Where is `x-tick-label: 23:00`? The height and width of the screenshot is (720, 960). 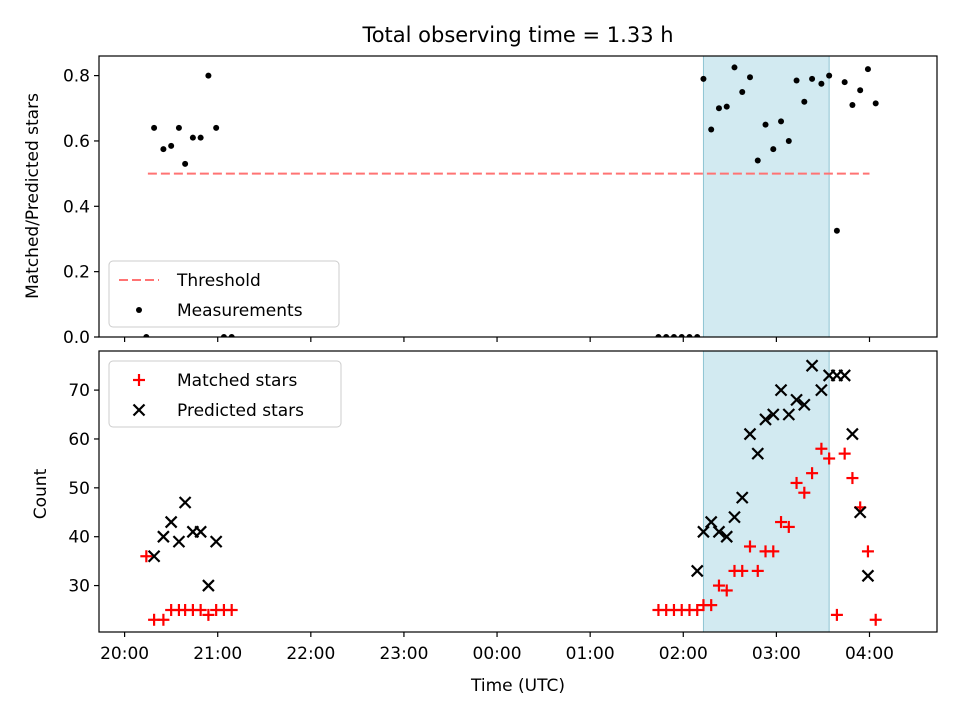
x-tick-label: 23:00 is located at coordinates (403, 654).